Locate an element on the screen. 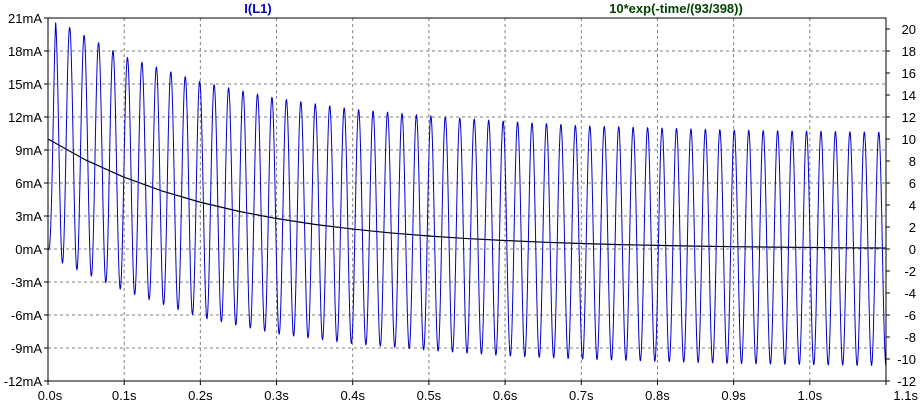  x-tick-label: 0.1s is located at coordinates (124, 395).